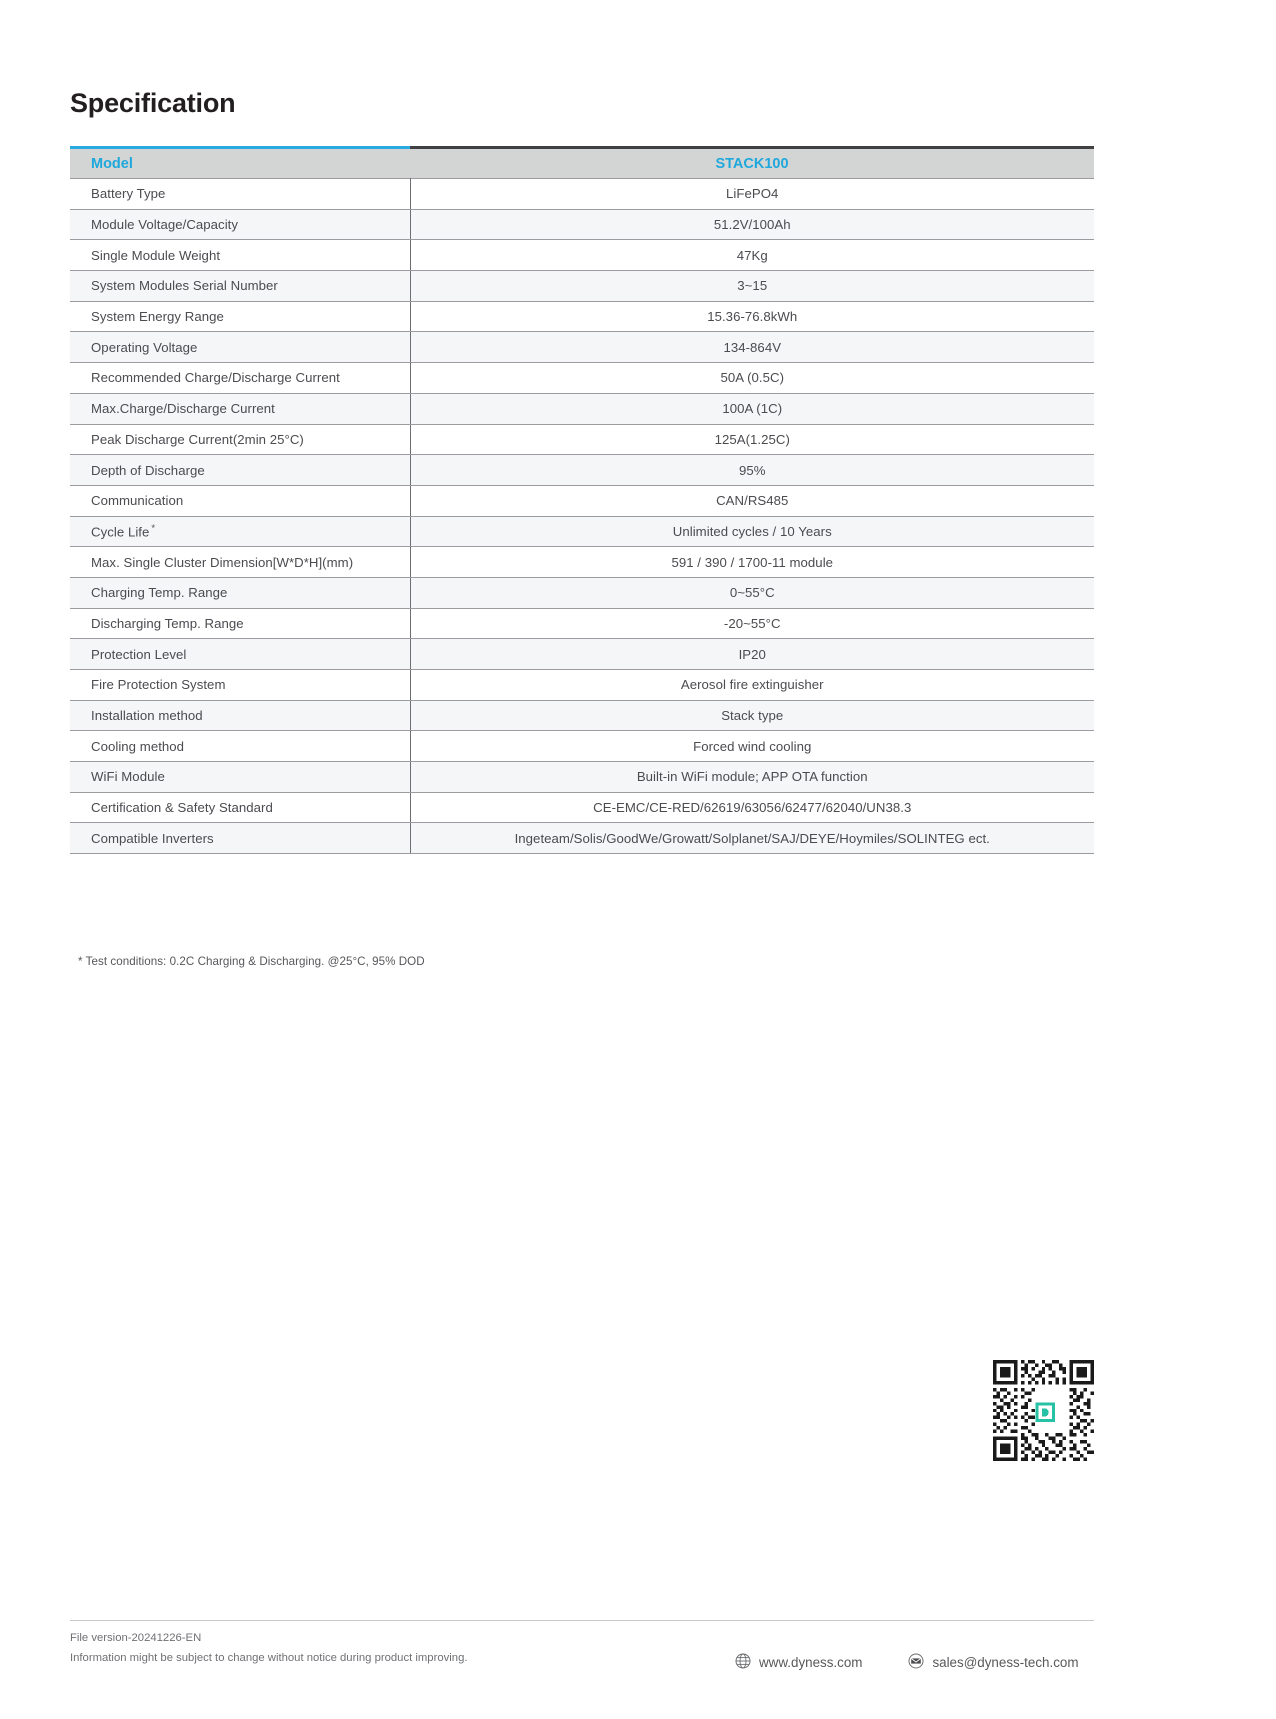 The image size is (1276, 1719). What do you see at coordinates (752, 255) in the screenshot?
I see `spec-value: 47Kg` at bounding box center [752, 255].